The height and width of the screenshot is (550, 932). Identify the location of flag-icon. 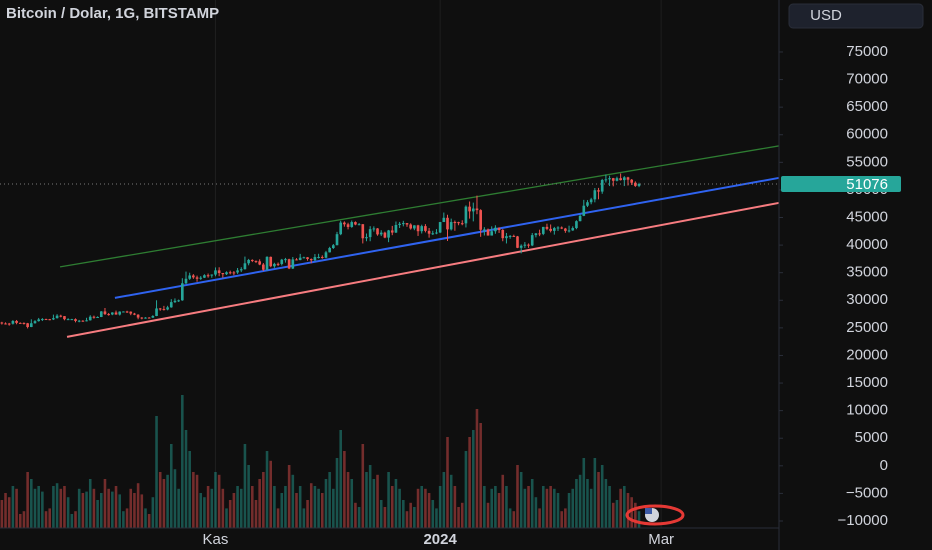
(655, 515).